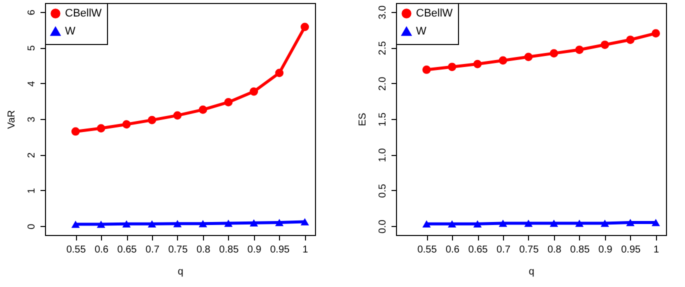  I want to click on y-tick-label: 3, so click(32, 119).